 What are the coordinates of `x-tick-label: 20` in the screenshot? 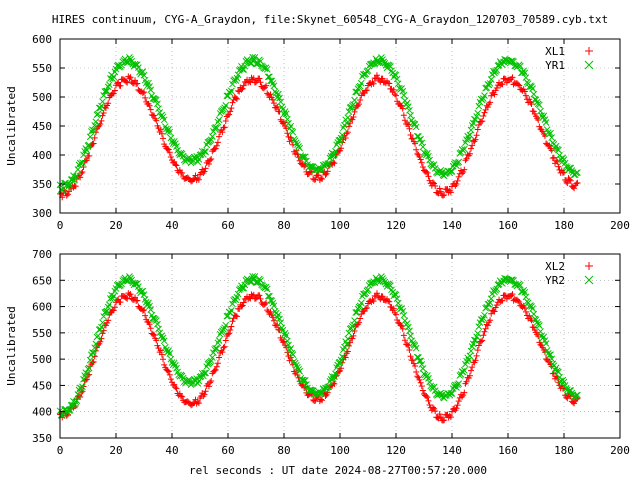 It's located at (115, 225).